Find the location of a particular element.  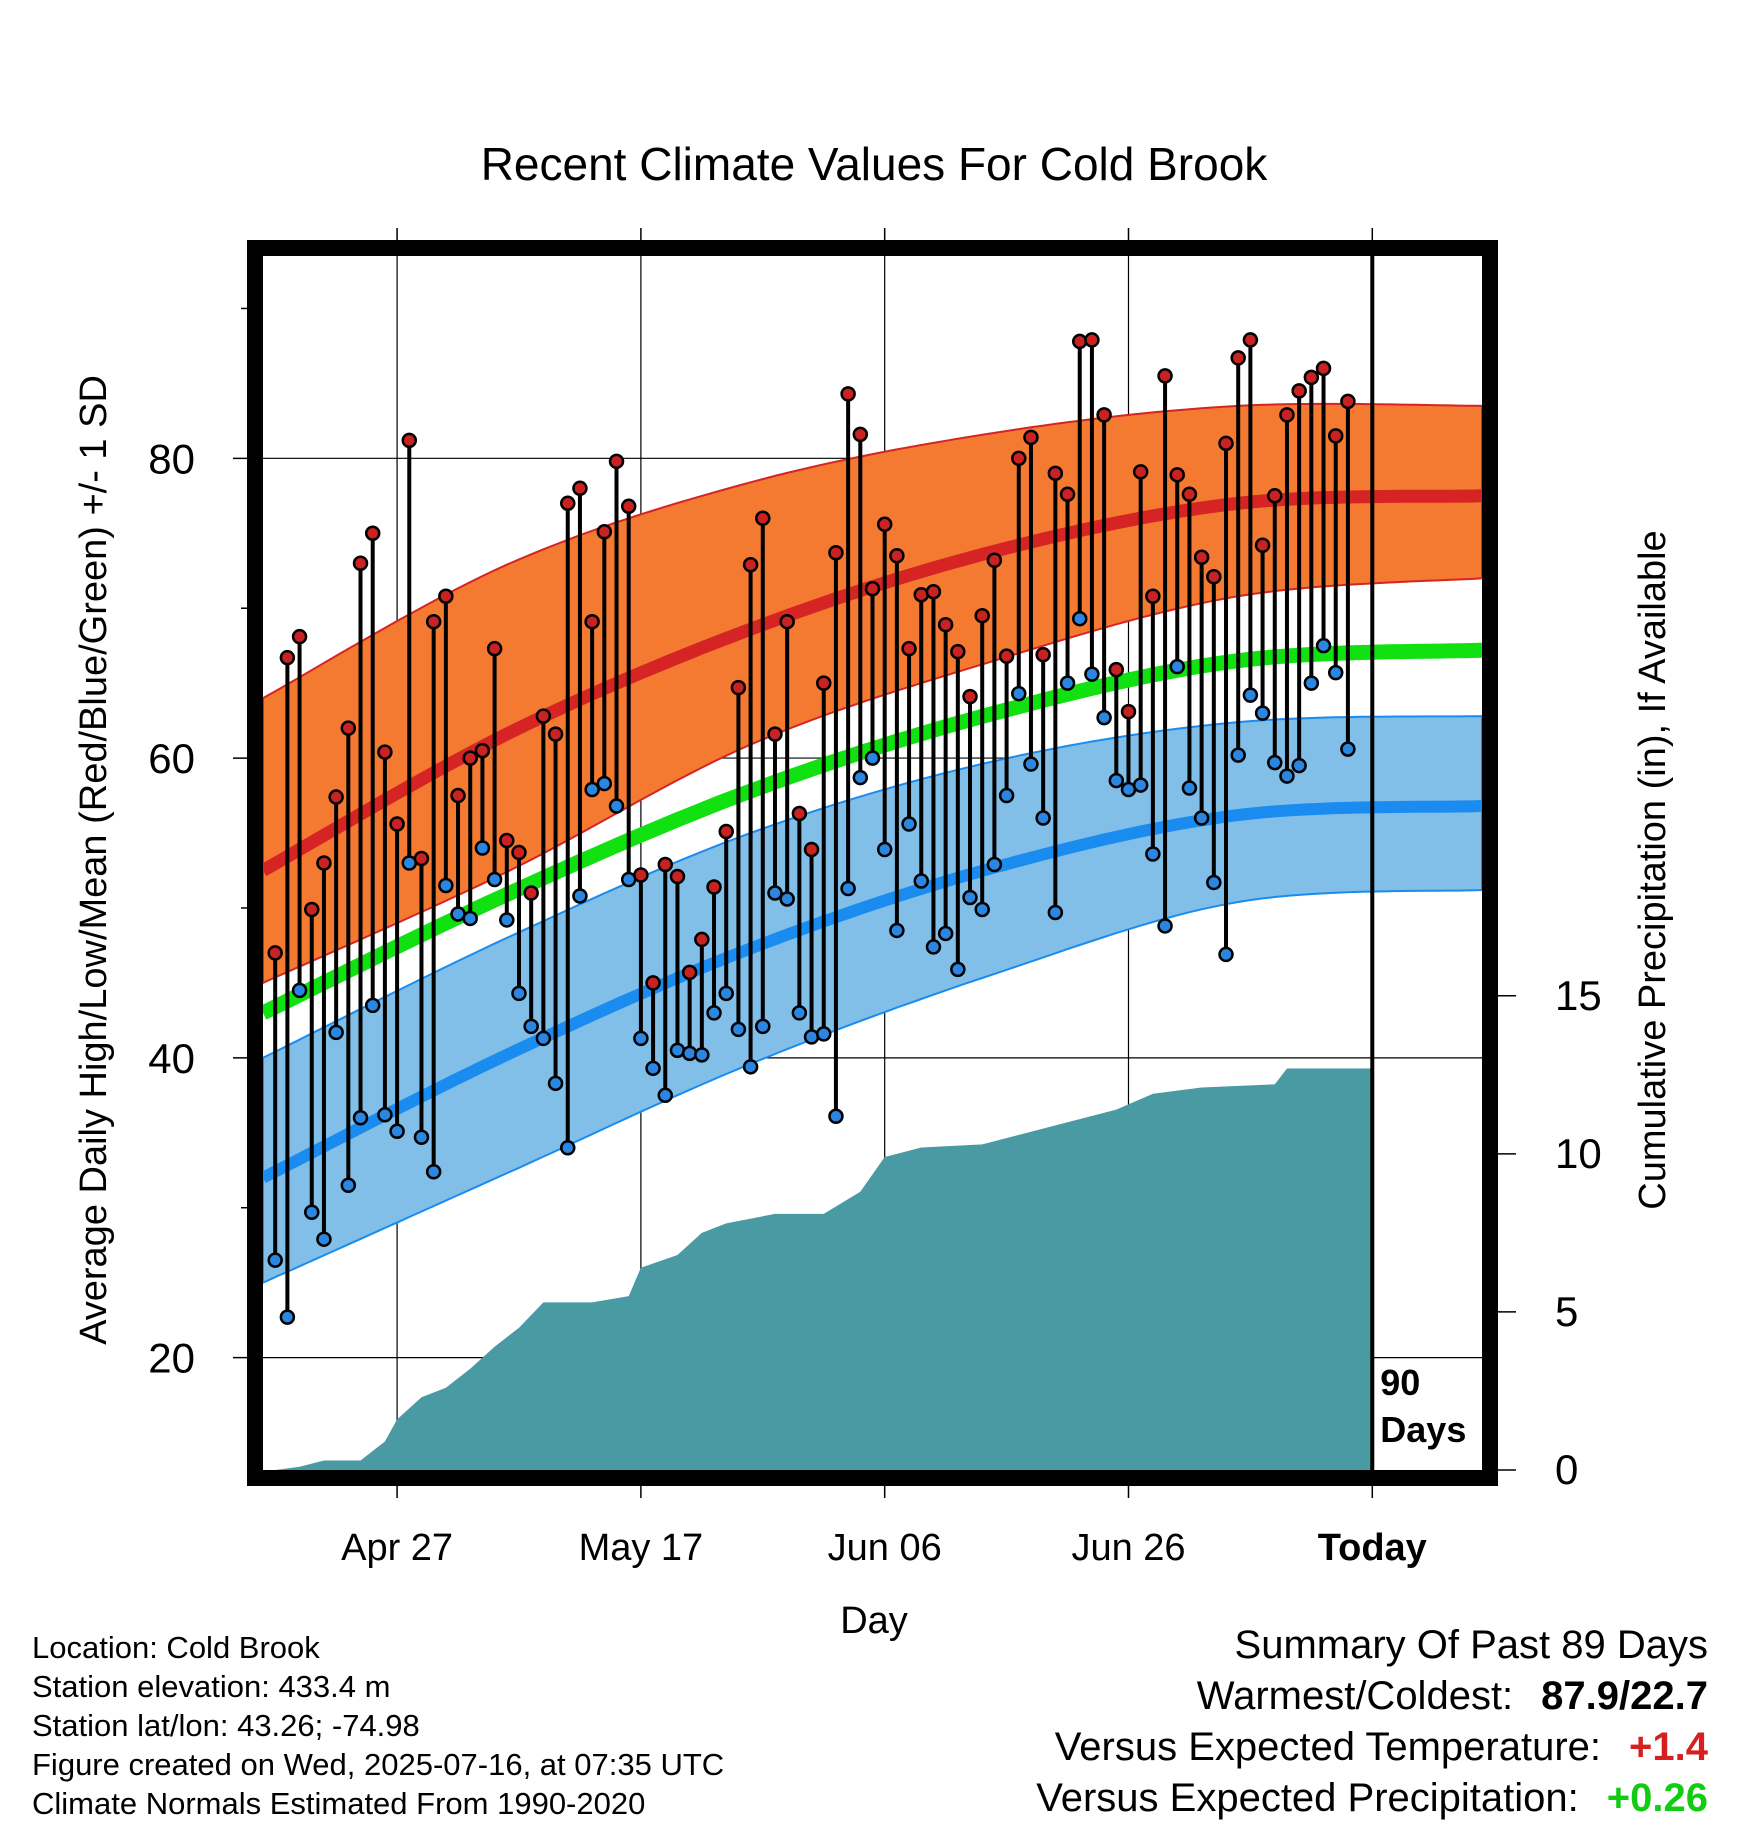

x-tick-label: Apr 27 is located at coordinates (397, 1548).